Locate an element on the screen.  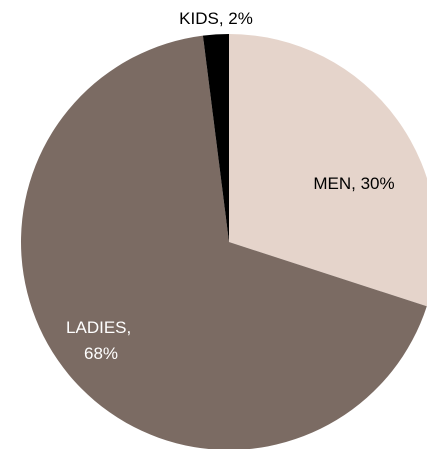
slice-label-men-line-1: MEN, 30% is located at coordinates (353, 183).